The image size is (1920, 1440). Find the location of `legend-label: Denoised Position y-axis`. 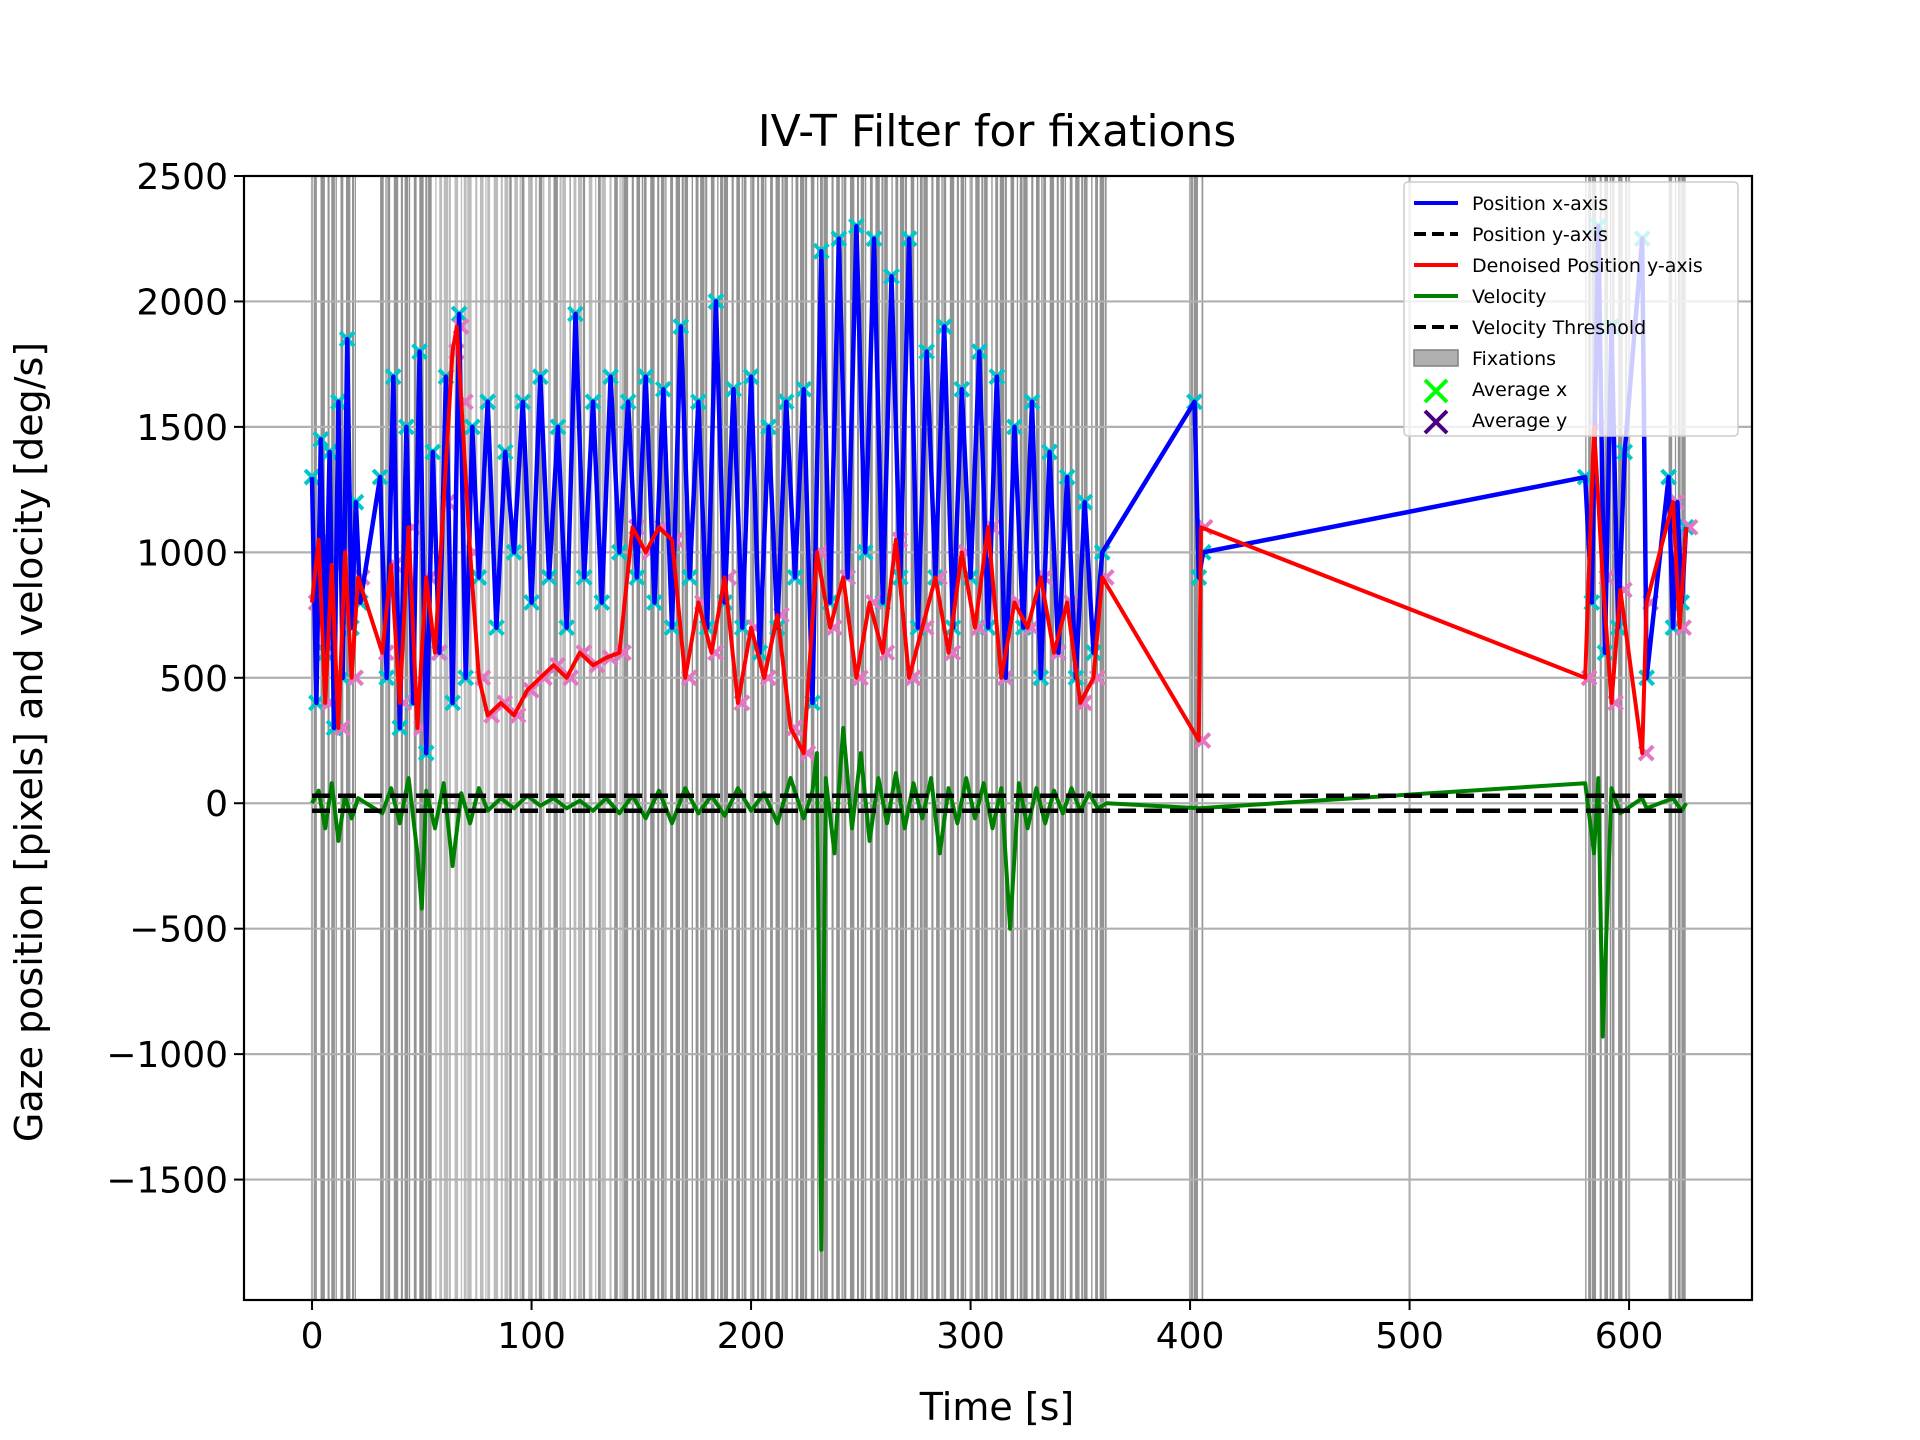

legend-label: Denoised Position y-axis is located at coordinates (1587, 266).